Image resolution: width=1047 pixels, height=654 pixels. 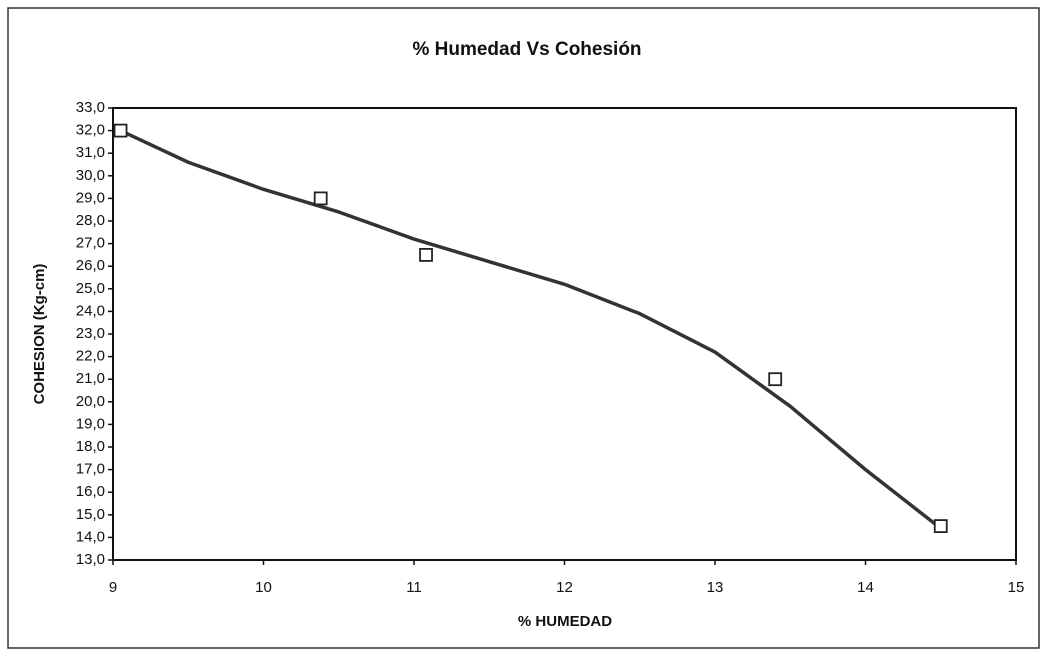 What do you see at coordinates (90, 130) in the screenshot?
I see `y-tick-label: 32,0` at bounding box center [90, 130].